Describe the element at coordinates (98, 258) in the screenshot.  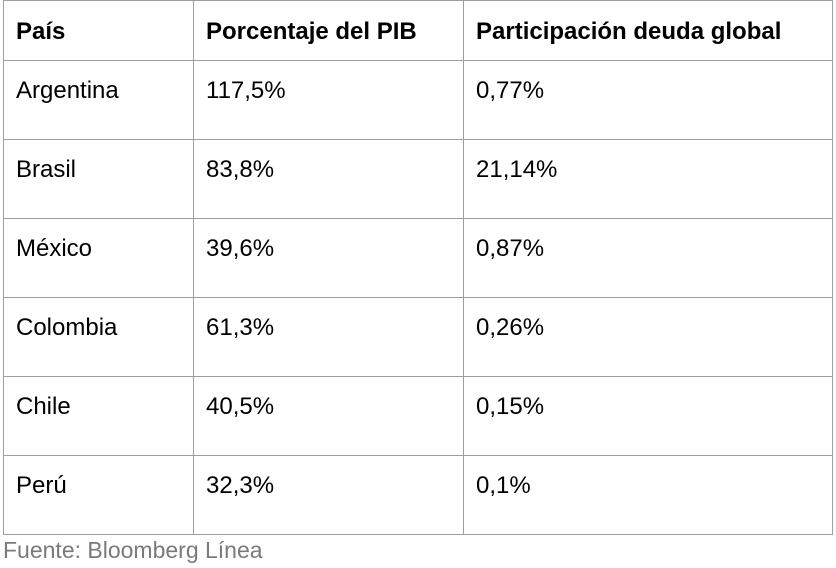
I see `cell-country: México` at that location.